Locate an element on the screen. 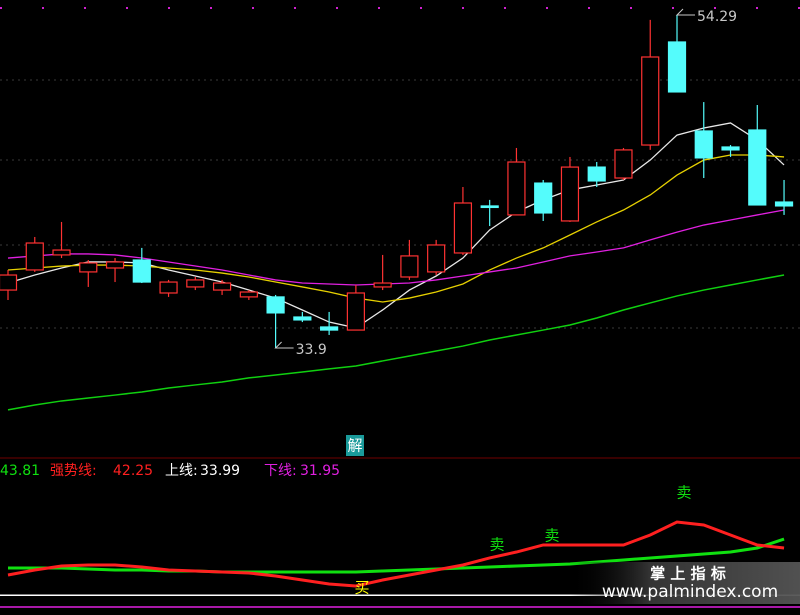 This screenshot has height=615, width=800. low-pointer is located at coordinates (284, 345).